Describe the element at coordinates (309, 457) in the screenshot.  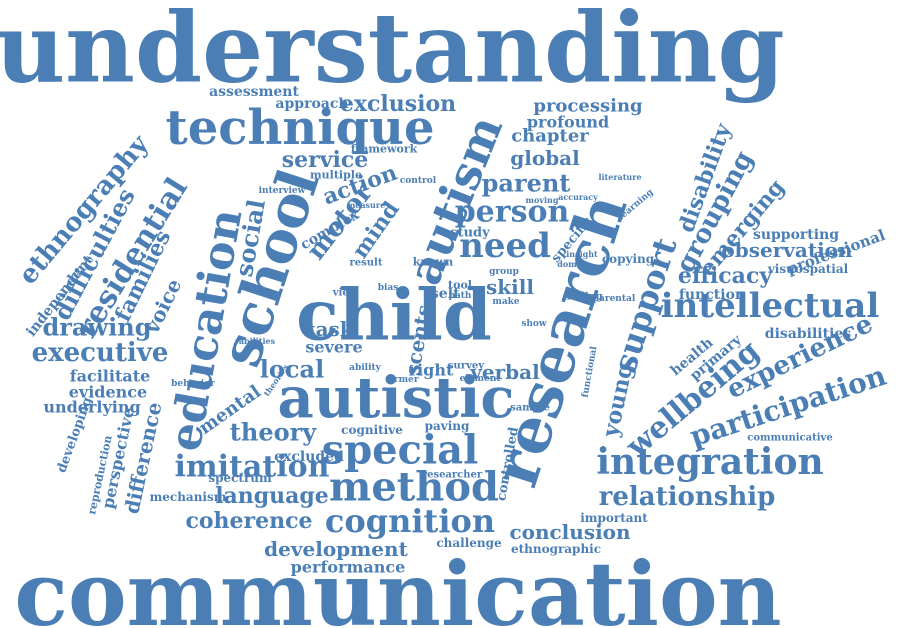
I see `word-excluded: excluded` at that location.